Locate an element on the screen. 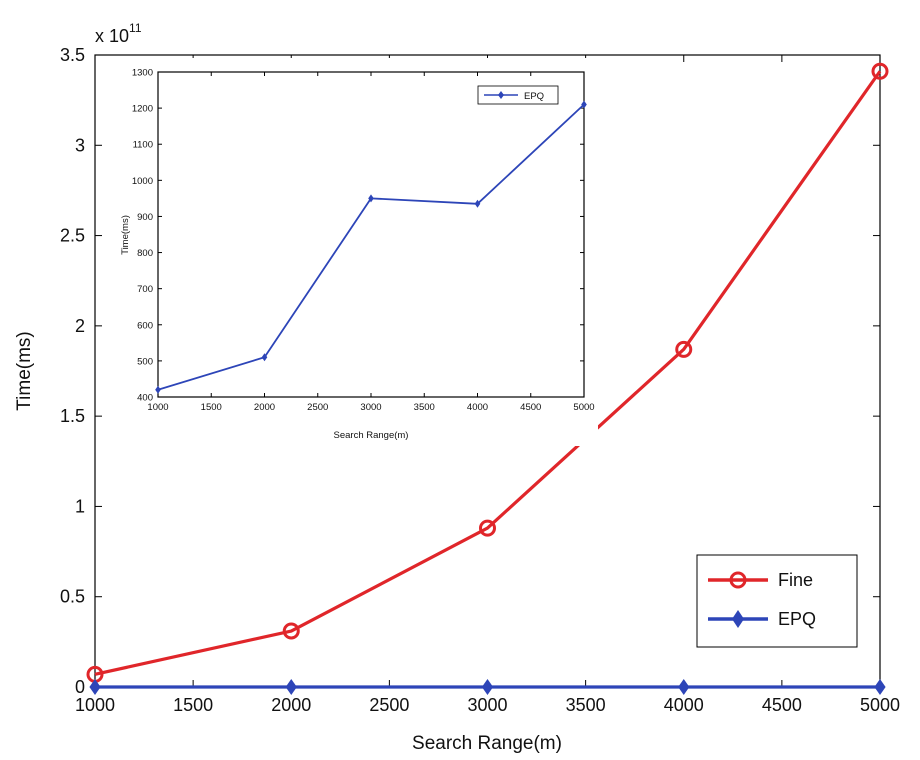 This screenshot has height=760, width=920. main-y-tick-label: 0.5 is located at coordinates (72, 597).